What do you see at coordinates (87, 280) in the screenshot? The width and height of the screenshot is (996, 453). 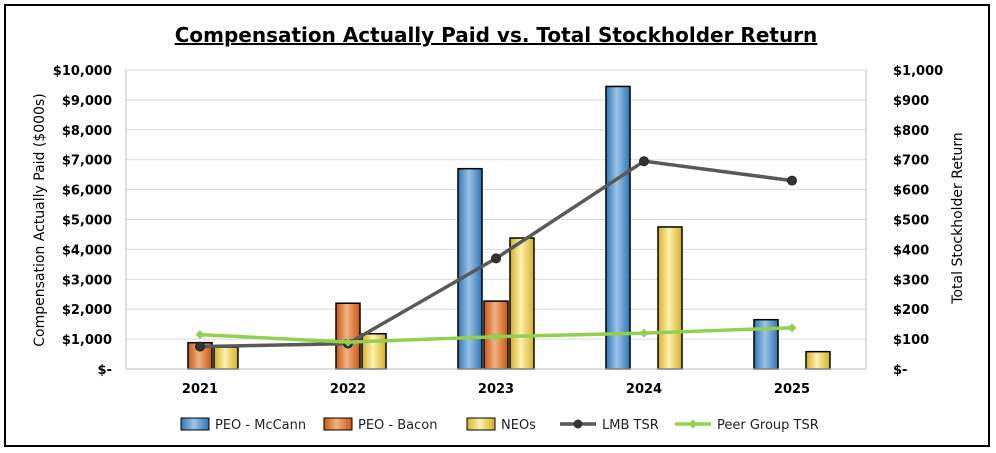 I see `y-tick-label: $3,000` at bounding box center [87, 280].